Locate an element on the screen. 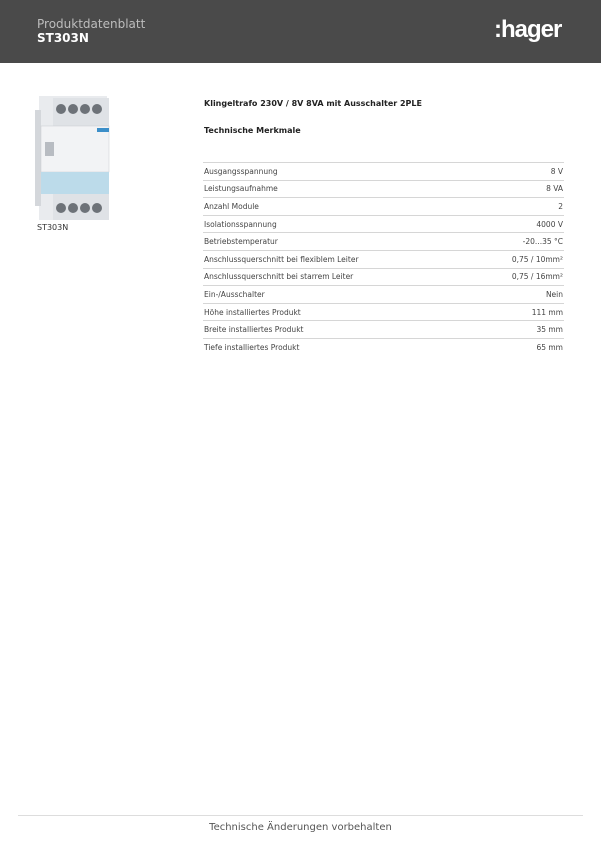 The width and height of the screenshot is (601, 850). spec-value: 65 mm is located at coordinates (549, 348).